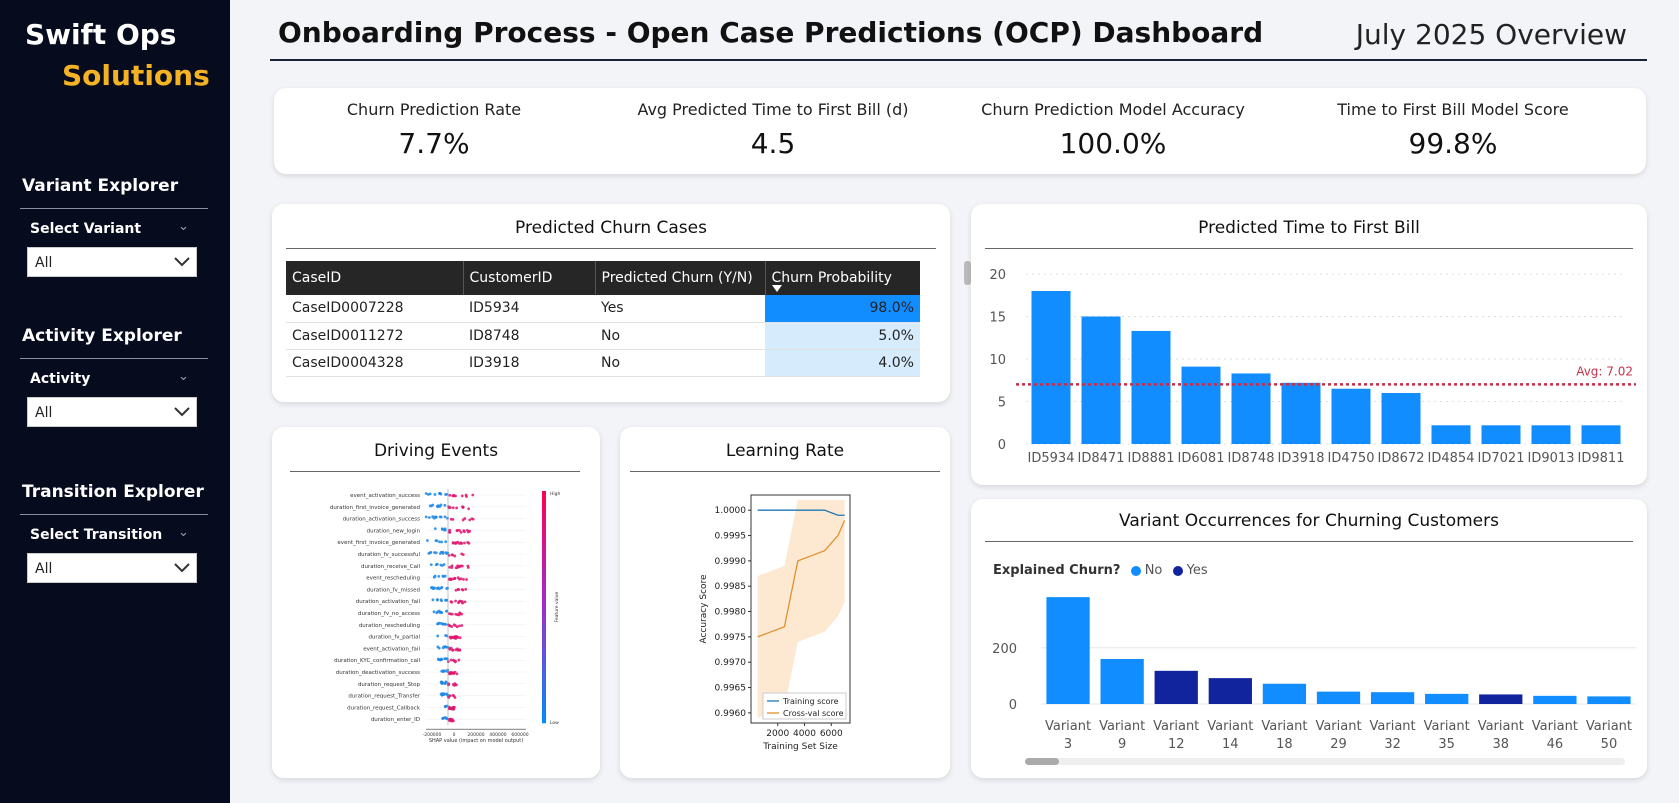 Image resolution: width=1679 pixels, height=803 pixels. Describe the element at coordinates (842, 278) in the screenshot. I see `col-header-churn-probability: Churn Probability` at that location.